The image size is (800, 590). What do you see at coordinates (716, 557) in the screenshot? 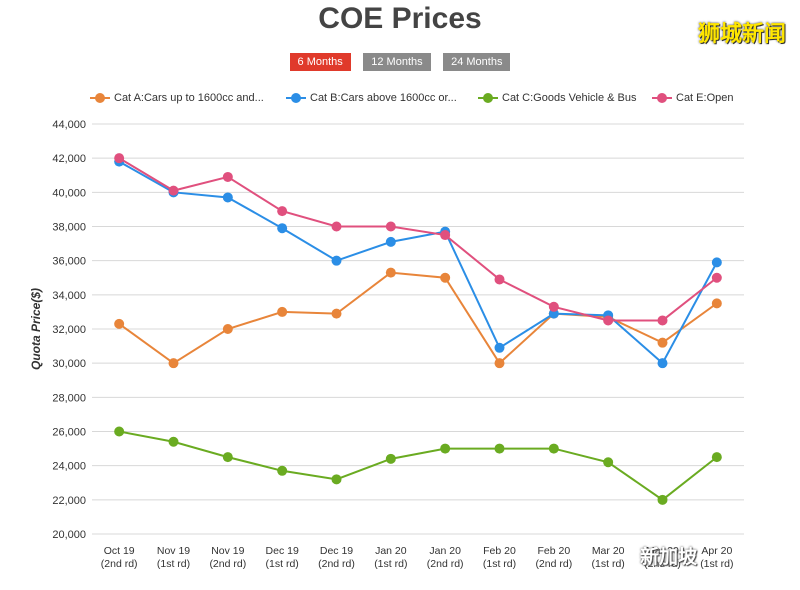
I see `x-tick-label: Apr 20 (1st rd)` at bounding box center [716, 557].